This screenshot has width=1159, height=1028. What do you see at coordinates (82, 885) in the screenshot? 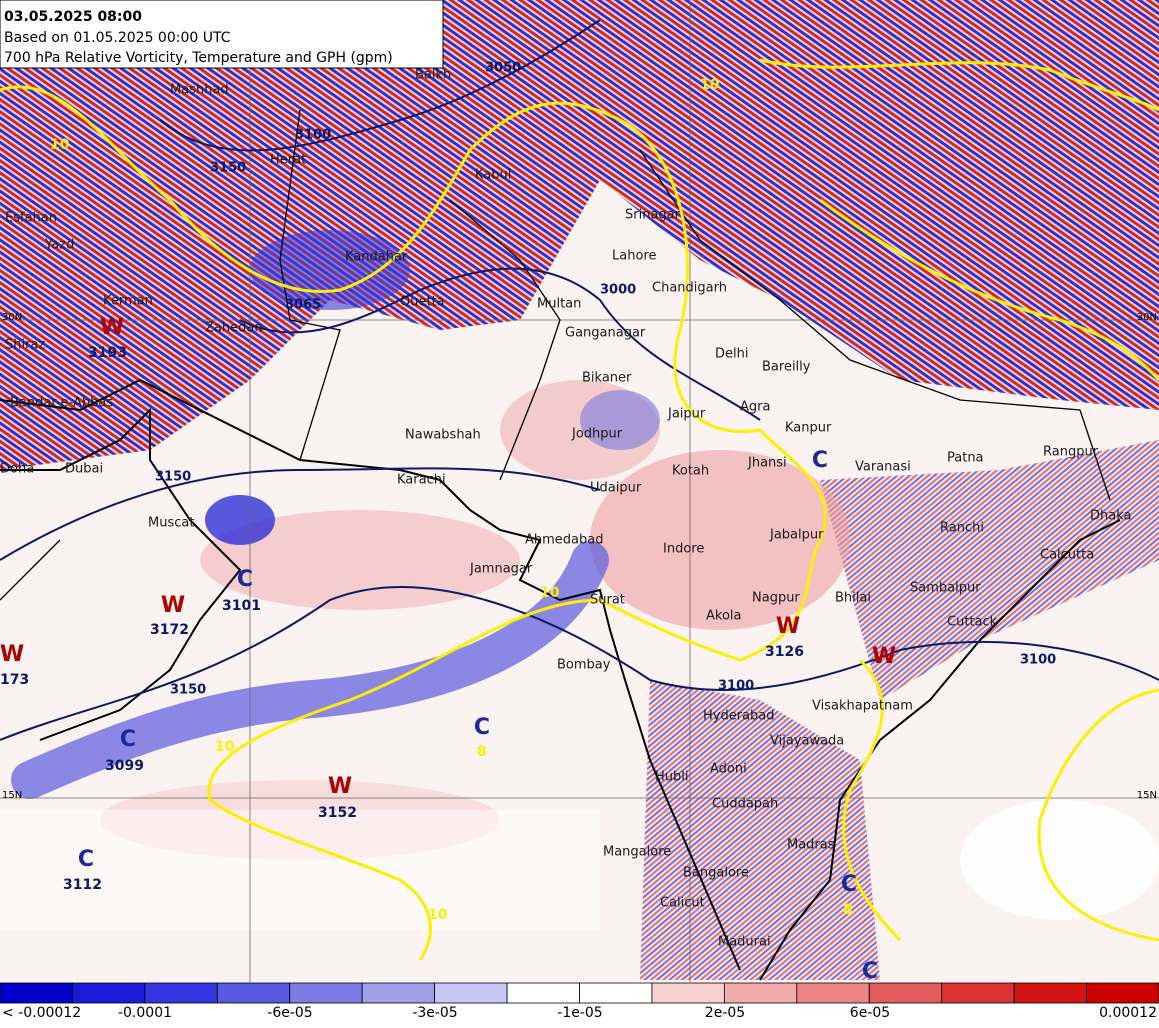
I see `center-value: 3112` at bounding box center [82, 885].